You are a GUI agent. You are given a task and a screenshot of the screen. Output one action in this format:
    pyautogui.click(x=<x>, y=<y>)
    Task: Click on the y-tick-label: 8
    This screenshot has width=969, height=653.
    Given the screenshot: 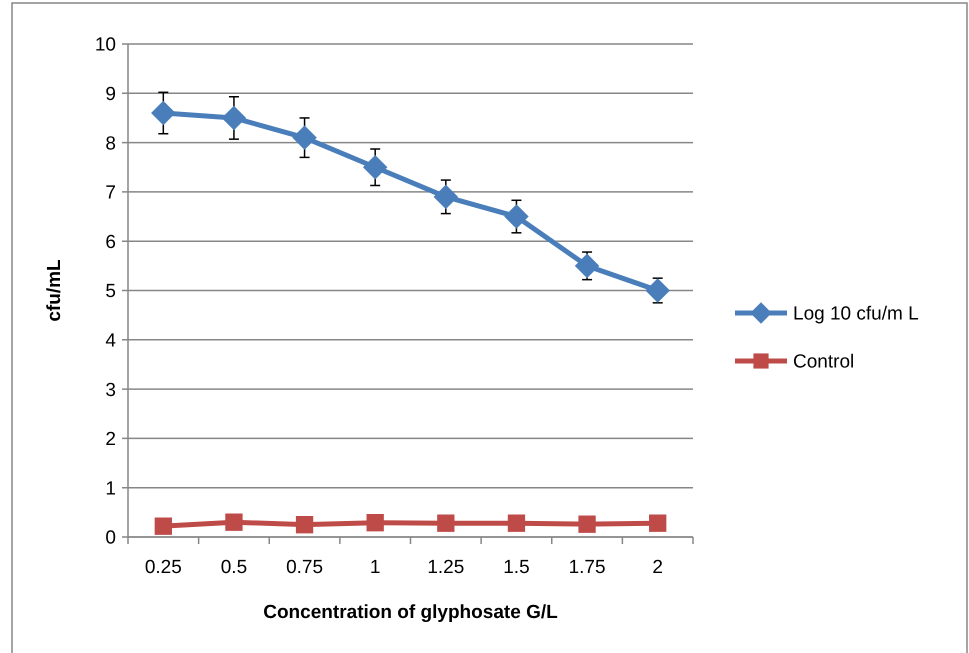 What is the action you would take?
    pyautogui.click(x=110, y=143)
    